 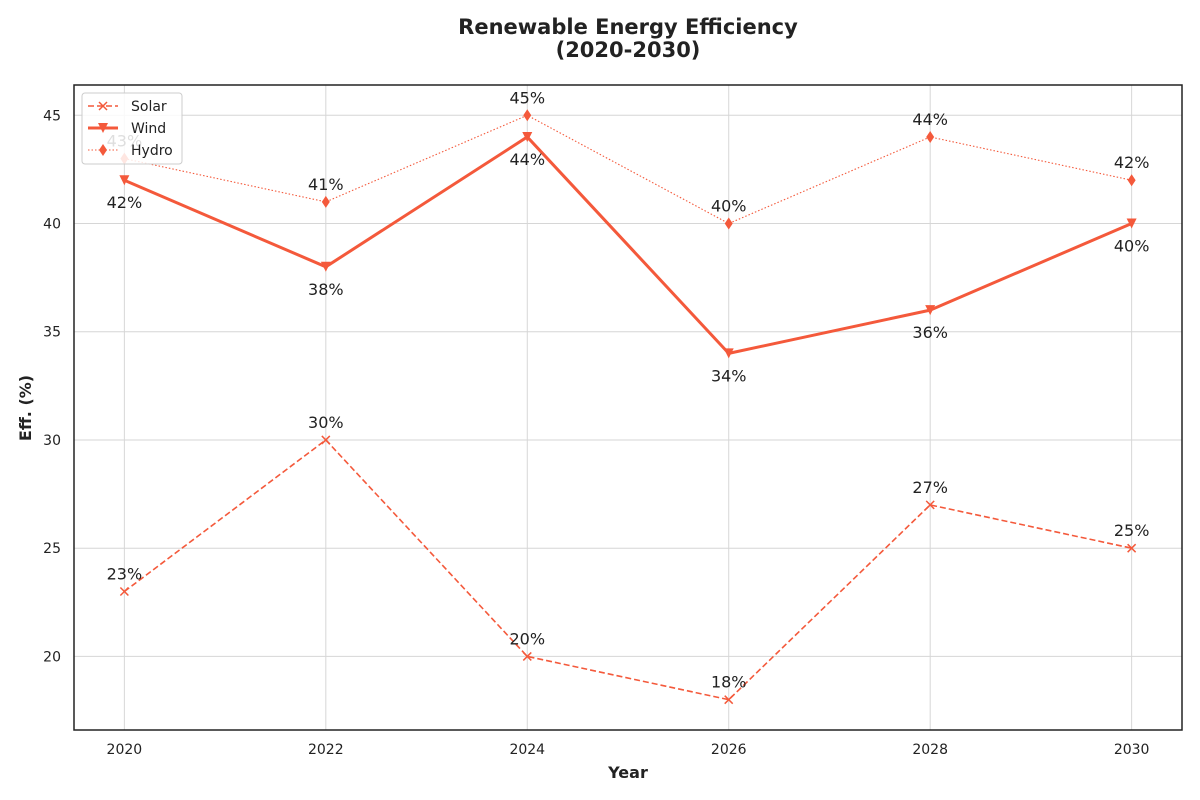 I want to click on y-tick-label: 25, so click(x=52, y=549).